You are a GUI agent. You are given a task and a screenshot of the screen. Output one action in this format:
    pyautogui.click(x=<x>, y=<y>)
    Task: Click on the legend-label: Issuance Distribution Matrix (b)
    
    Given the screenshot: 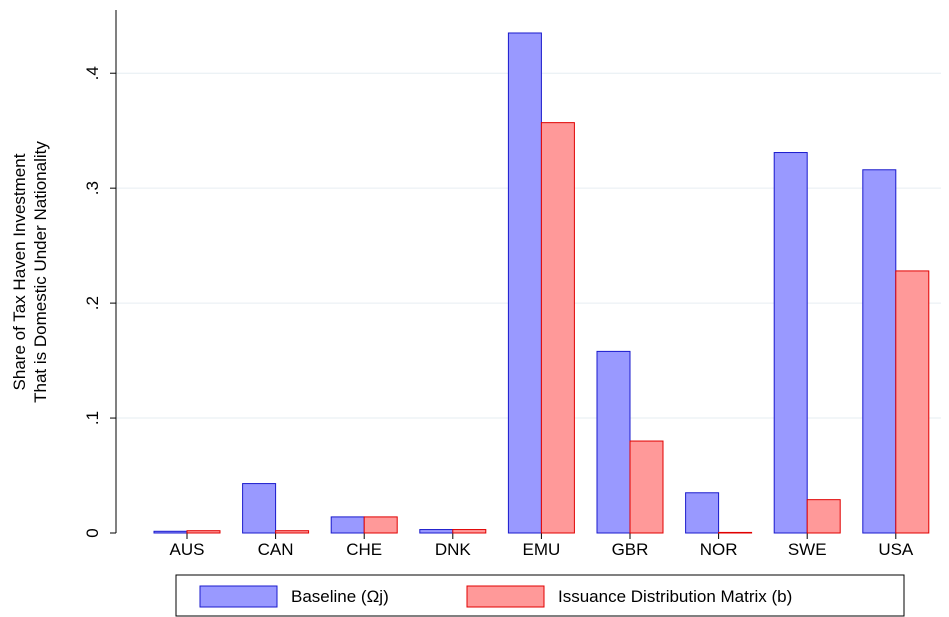 What is the action you would take?
    pyautogui.click(x=675, y=596)
    